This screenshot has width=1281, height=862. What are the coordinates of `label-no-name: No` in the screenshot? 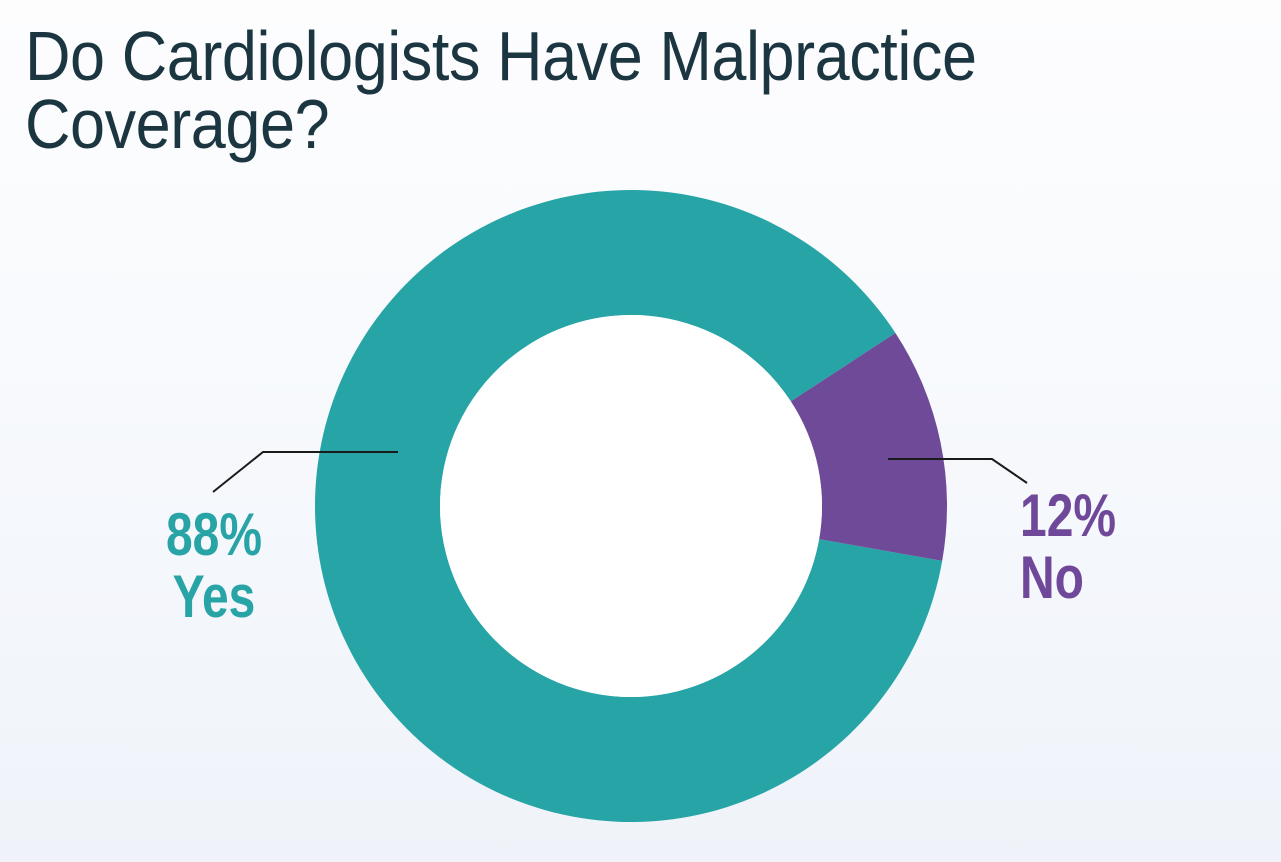 It's located at (1052, 577).